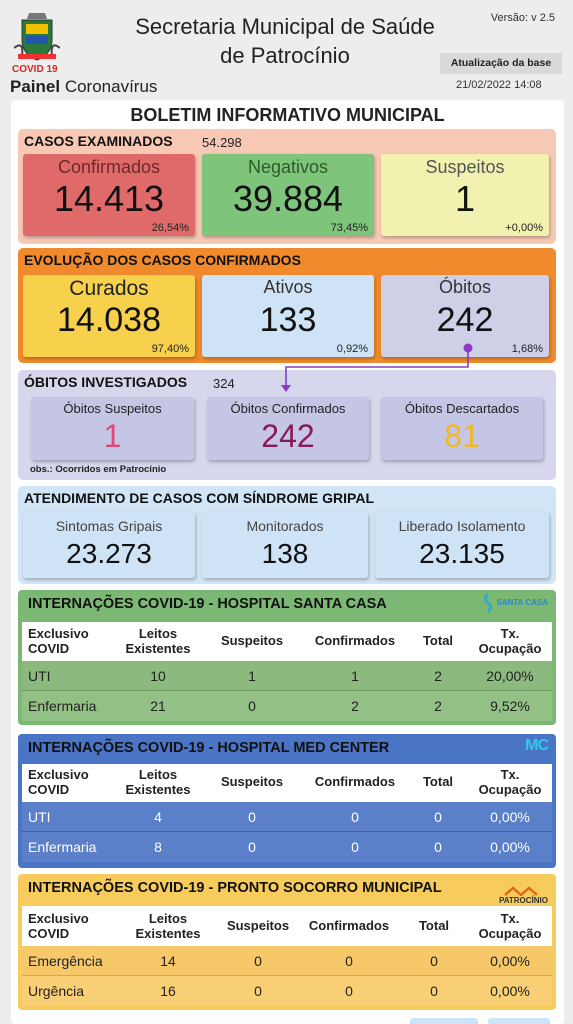 This screenshot has width=573, height=1024. What do you see at coordinates (287, 706) in the screenshot?
I see `table-row: Enfermaria 21 0 2 2 9,52%` at bounding box center [287, 706].